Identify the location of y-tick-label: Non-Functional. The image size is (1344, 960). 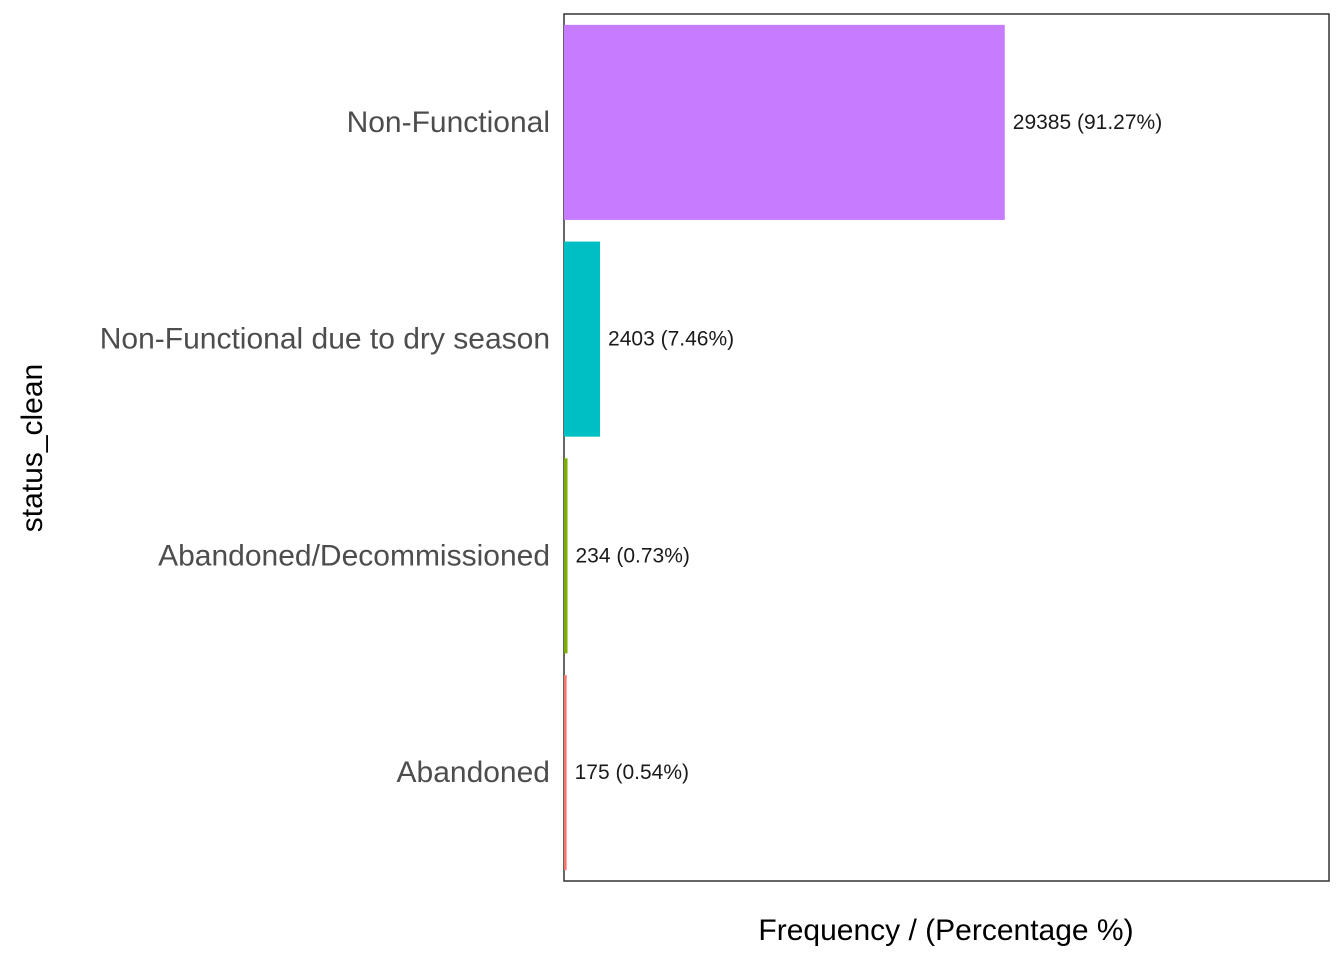
(448, 122).